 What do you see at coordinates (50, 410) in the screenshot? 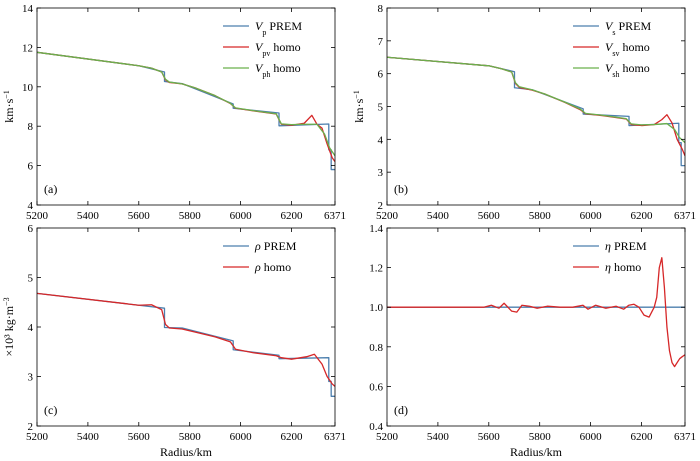
I see `panel-label: (c)` at bounding box center [50, 410].